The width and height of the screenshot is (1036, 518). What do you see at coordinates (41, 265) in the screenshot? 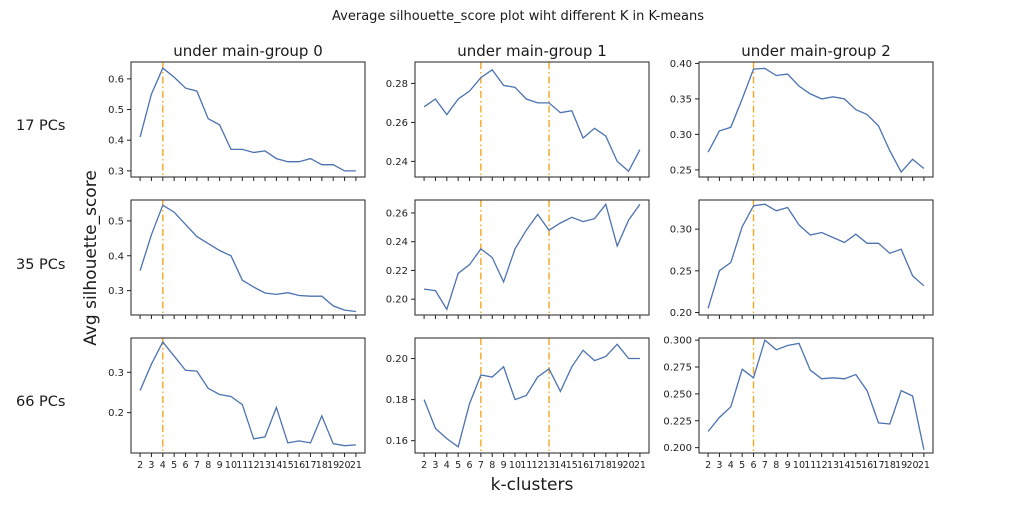
I see `row-label-1: 35 PCs` at bounding box center [41, 265].